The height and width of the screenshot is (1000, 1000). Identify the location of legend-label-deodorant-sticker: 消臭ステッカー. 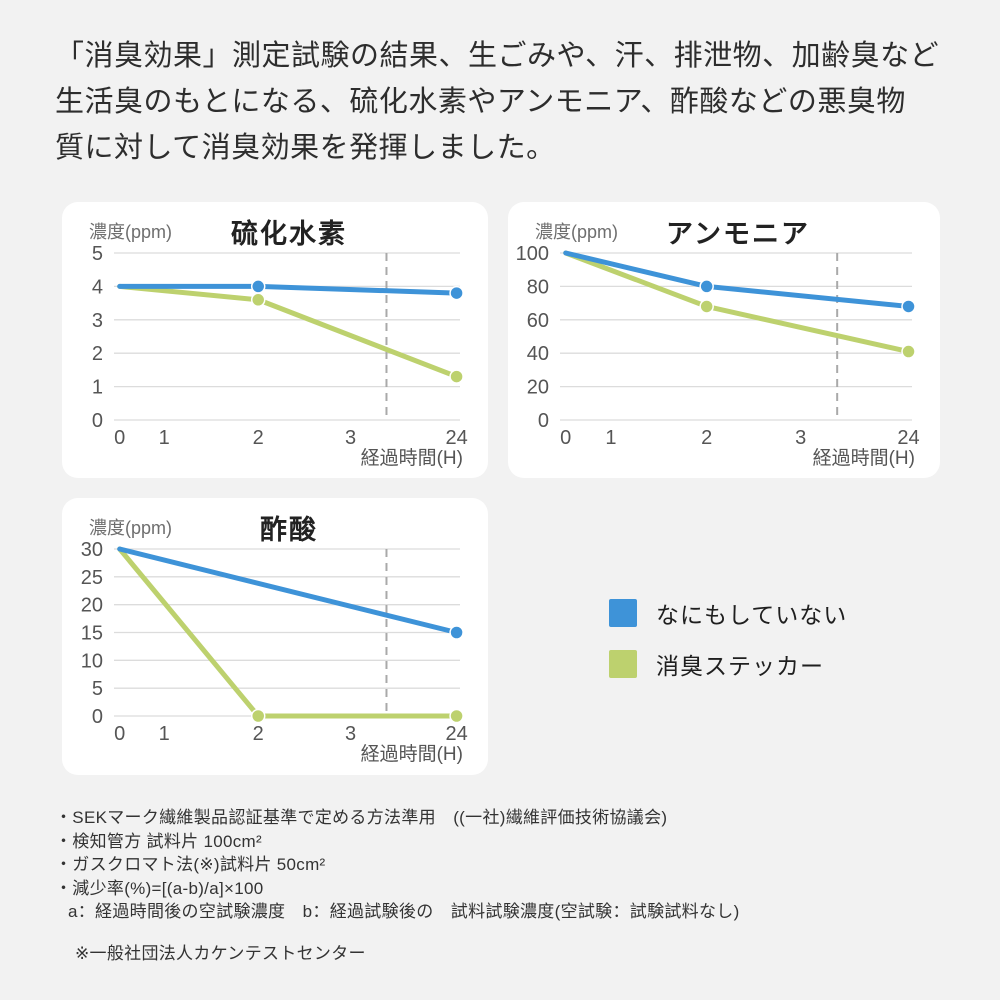
(740, 666).